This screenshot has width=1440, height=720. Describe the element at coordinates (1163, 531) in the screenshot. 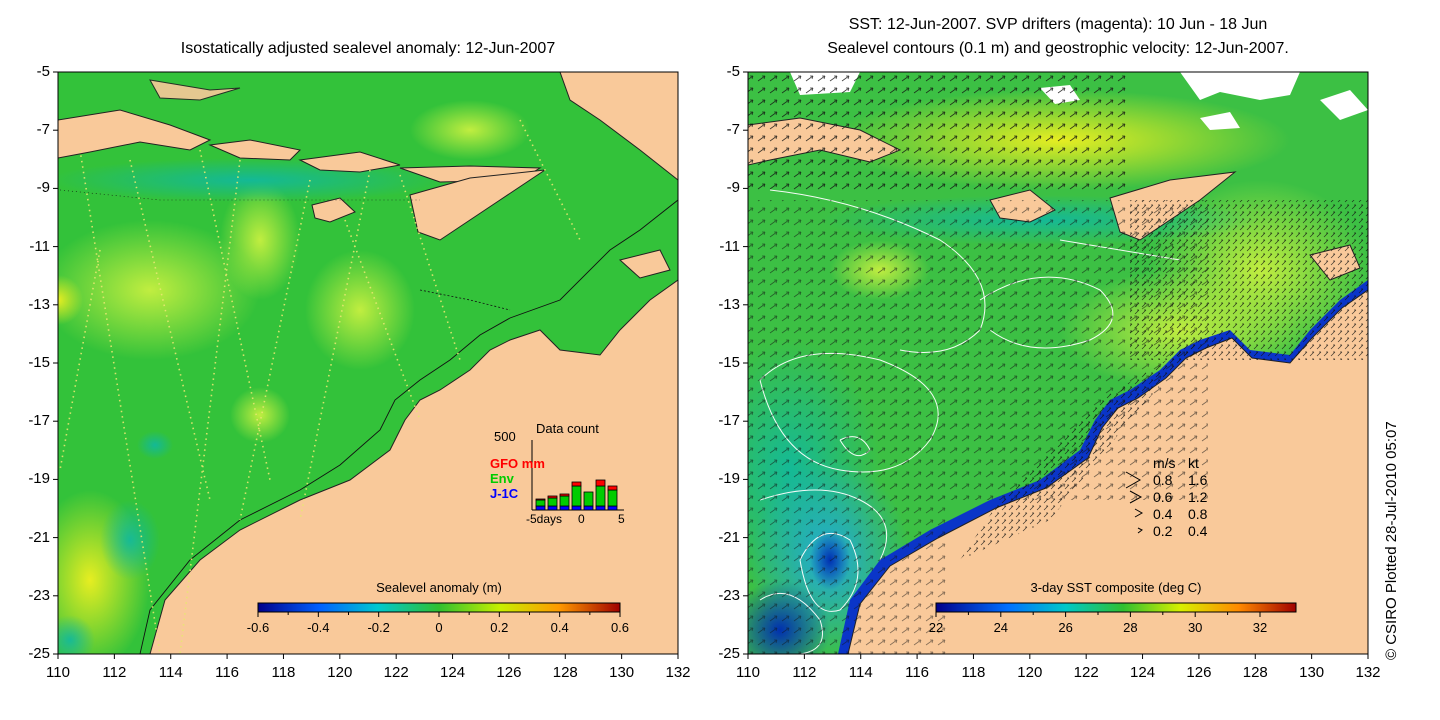

I see `velocity-legend-ms-4: 0.2` at that location.